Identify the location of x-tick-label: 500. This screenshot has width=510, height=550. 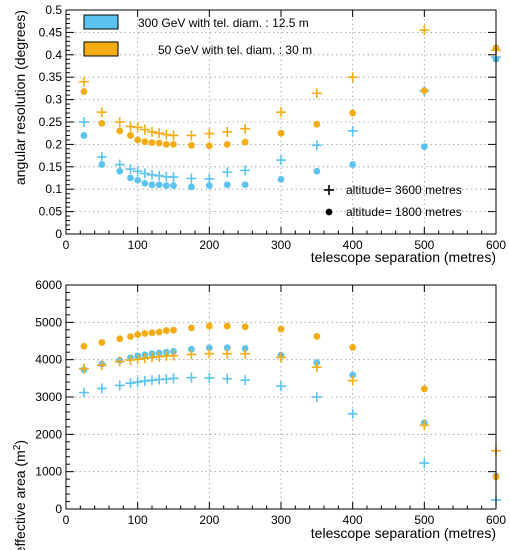
(424, 245).